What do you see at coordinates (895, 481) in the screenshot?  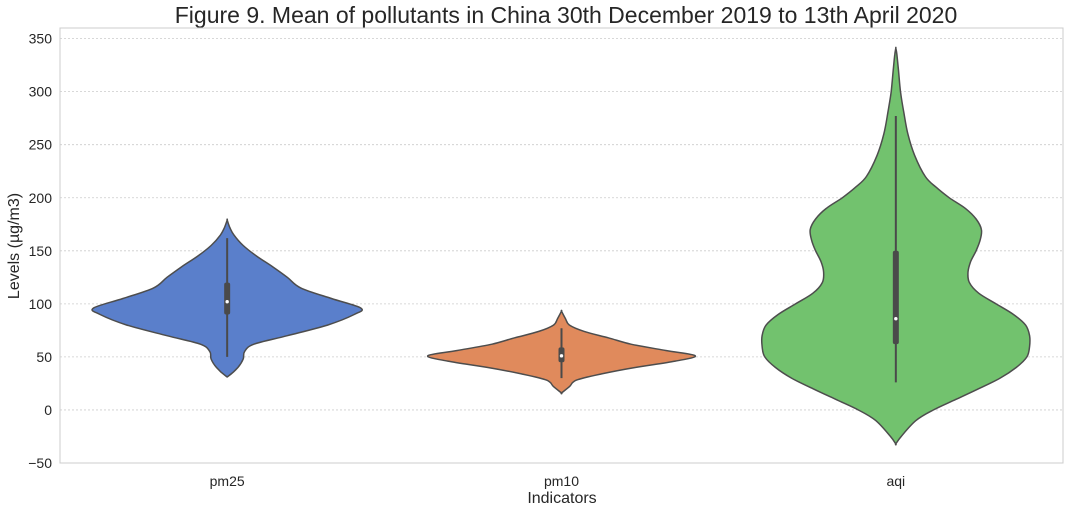 I see `x-tick-label-aqi: aqi` at bounding box center [895, 481].